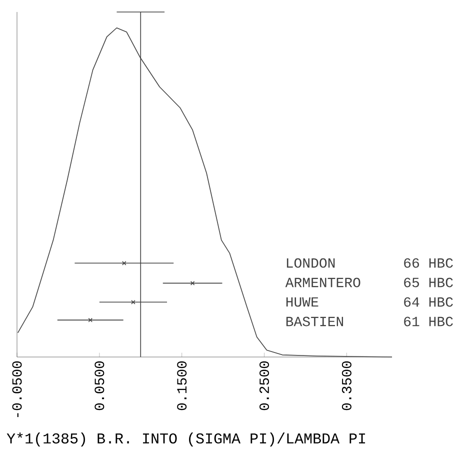 This screenshot has width=461, height=450. I want to click on text: 61 HBC, so click(428, 321).